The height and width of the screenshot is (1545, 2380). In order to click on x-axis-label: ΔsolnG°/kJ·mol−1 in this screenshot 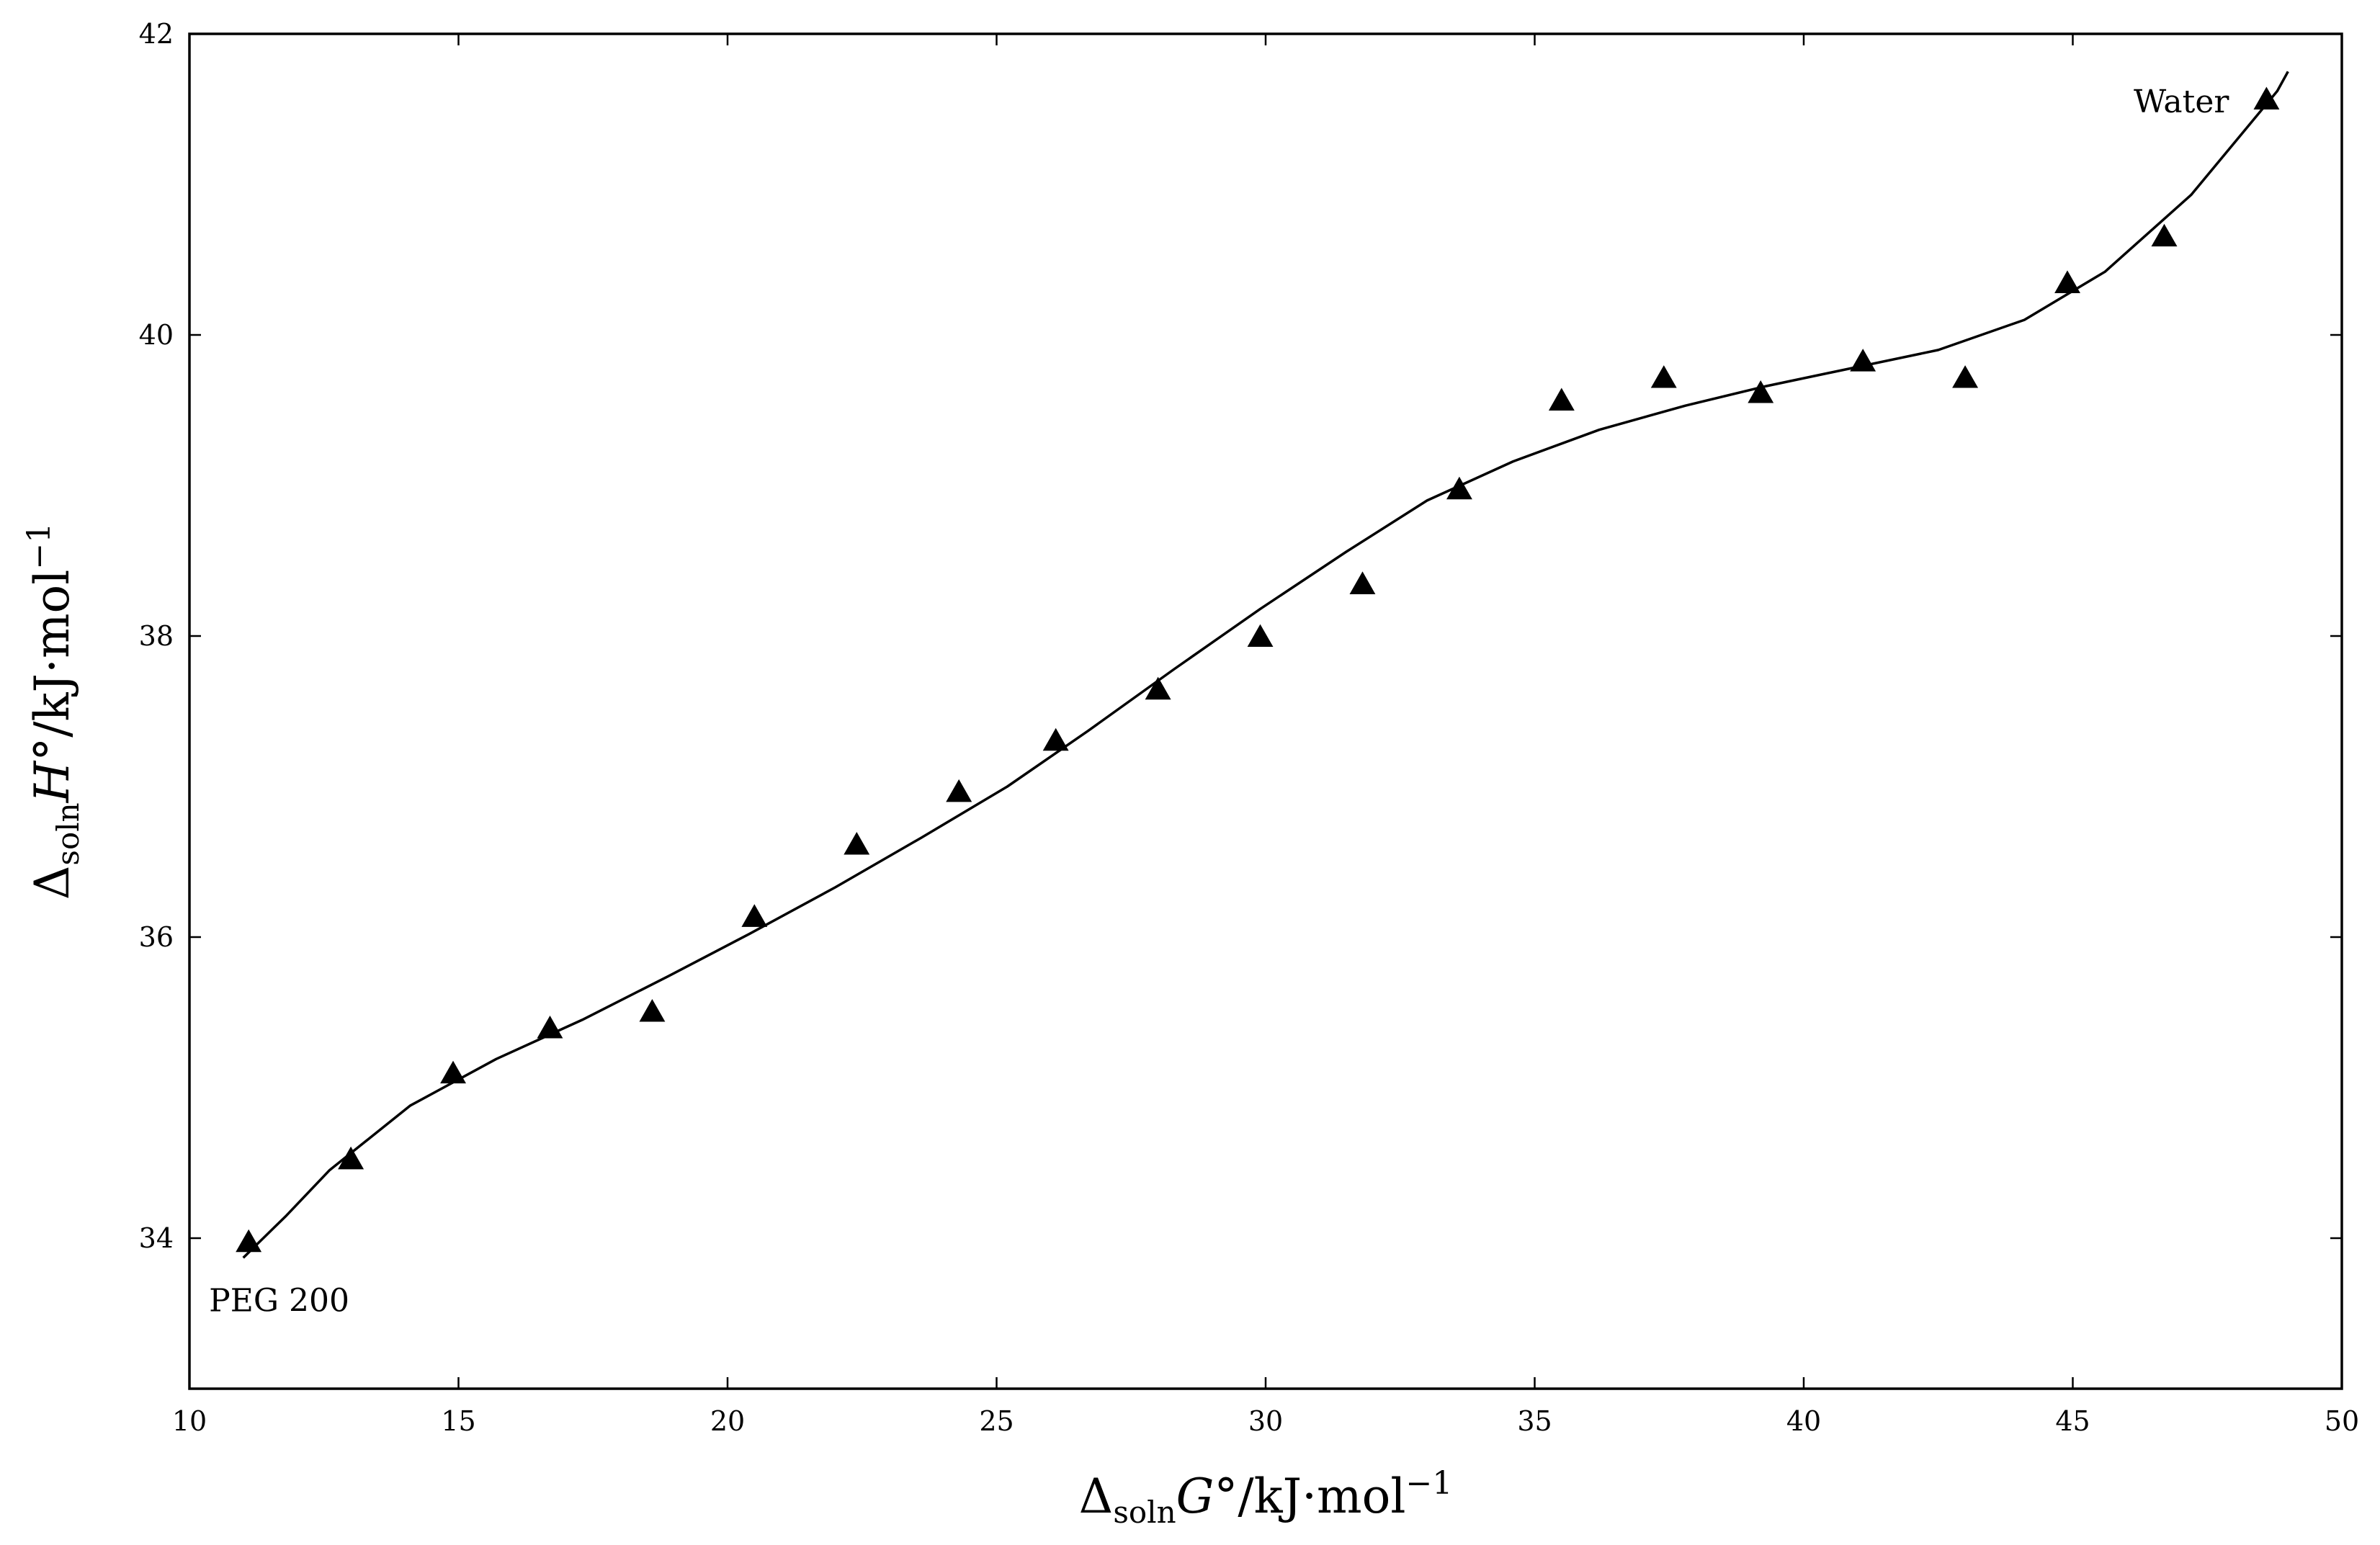, I will do `click(1266, 1498)`.